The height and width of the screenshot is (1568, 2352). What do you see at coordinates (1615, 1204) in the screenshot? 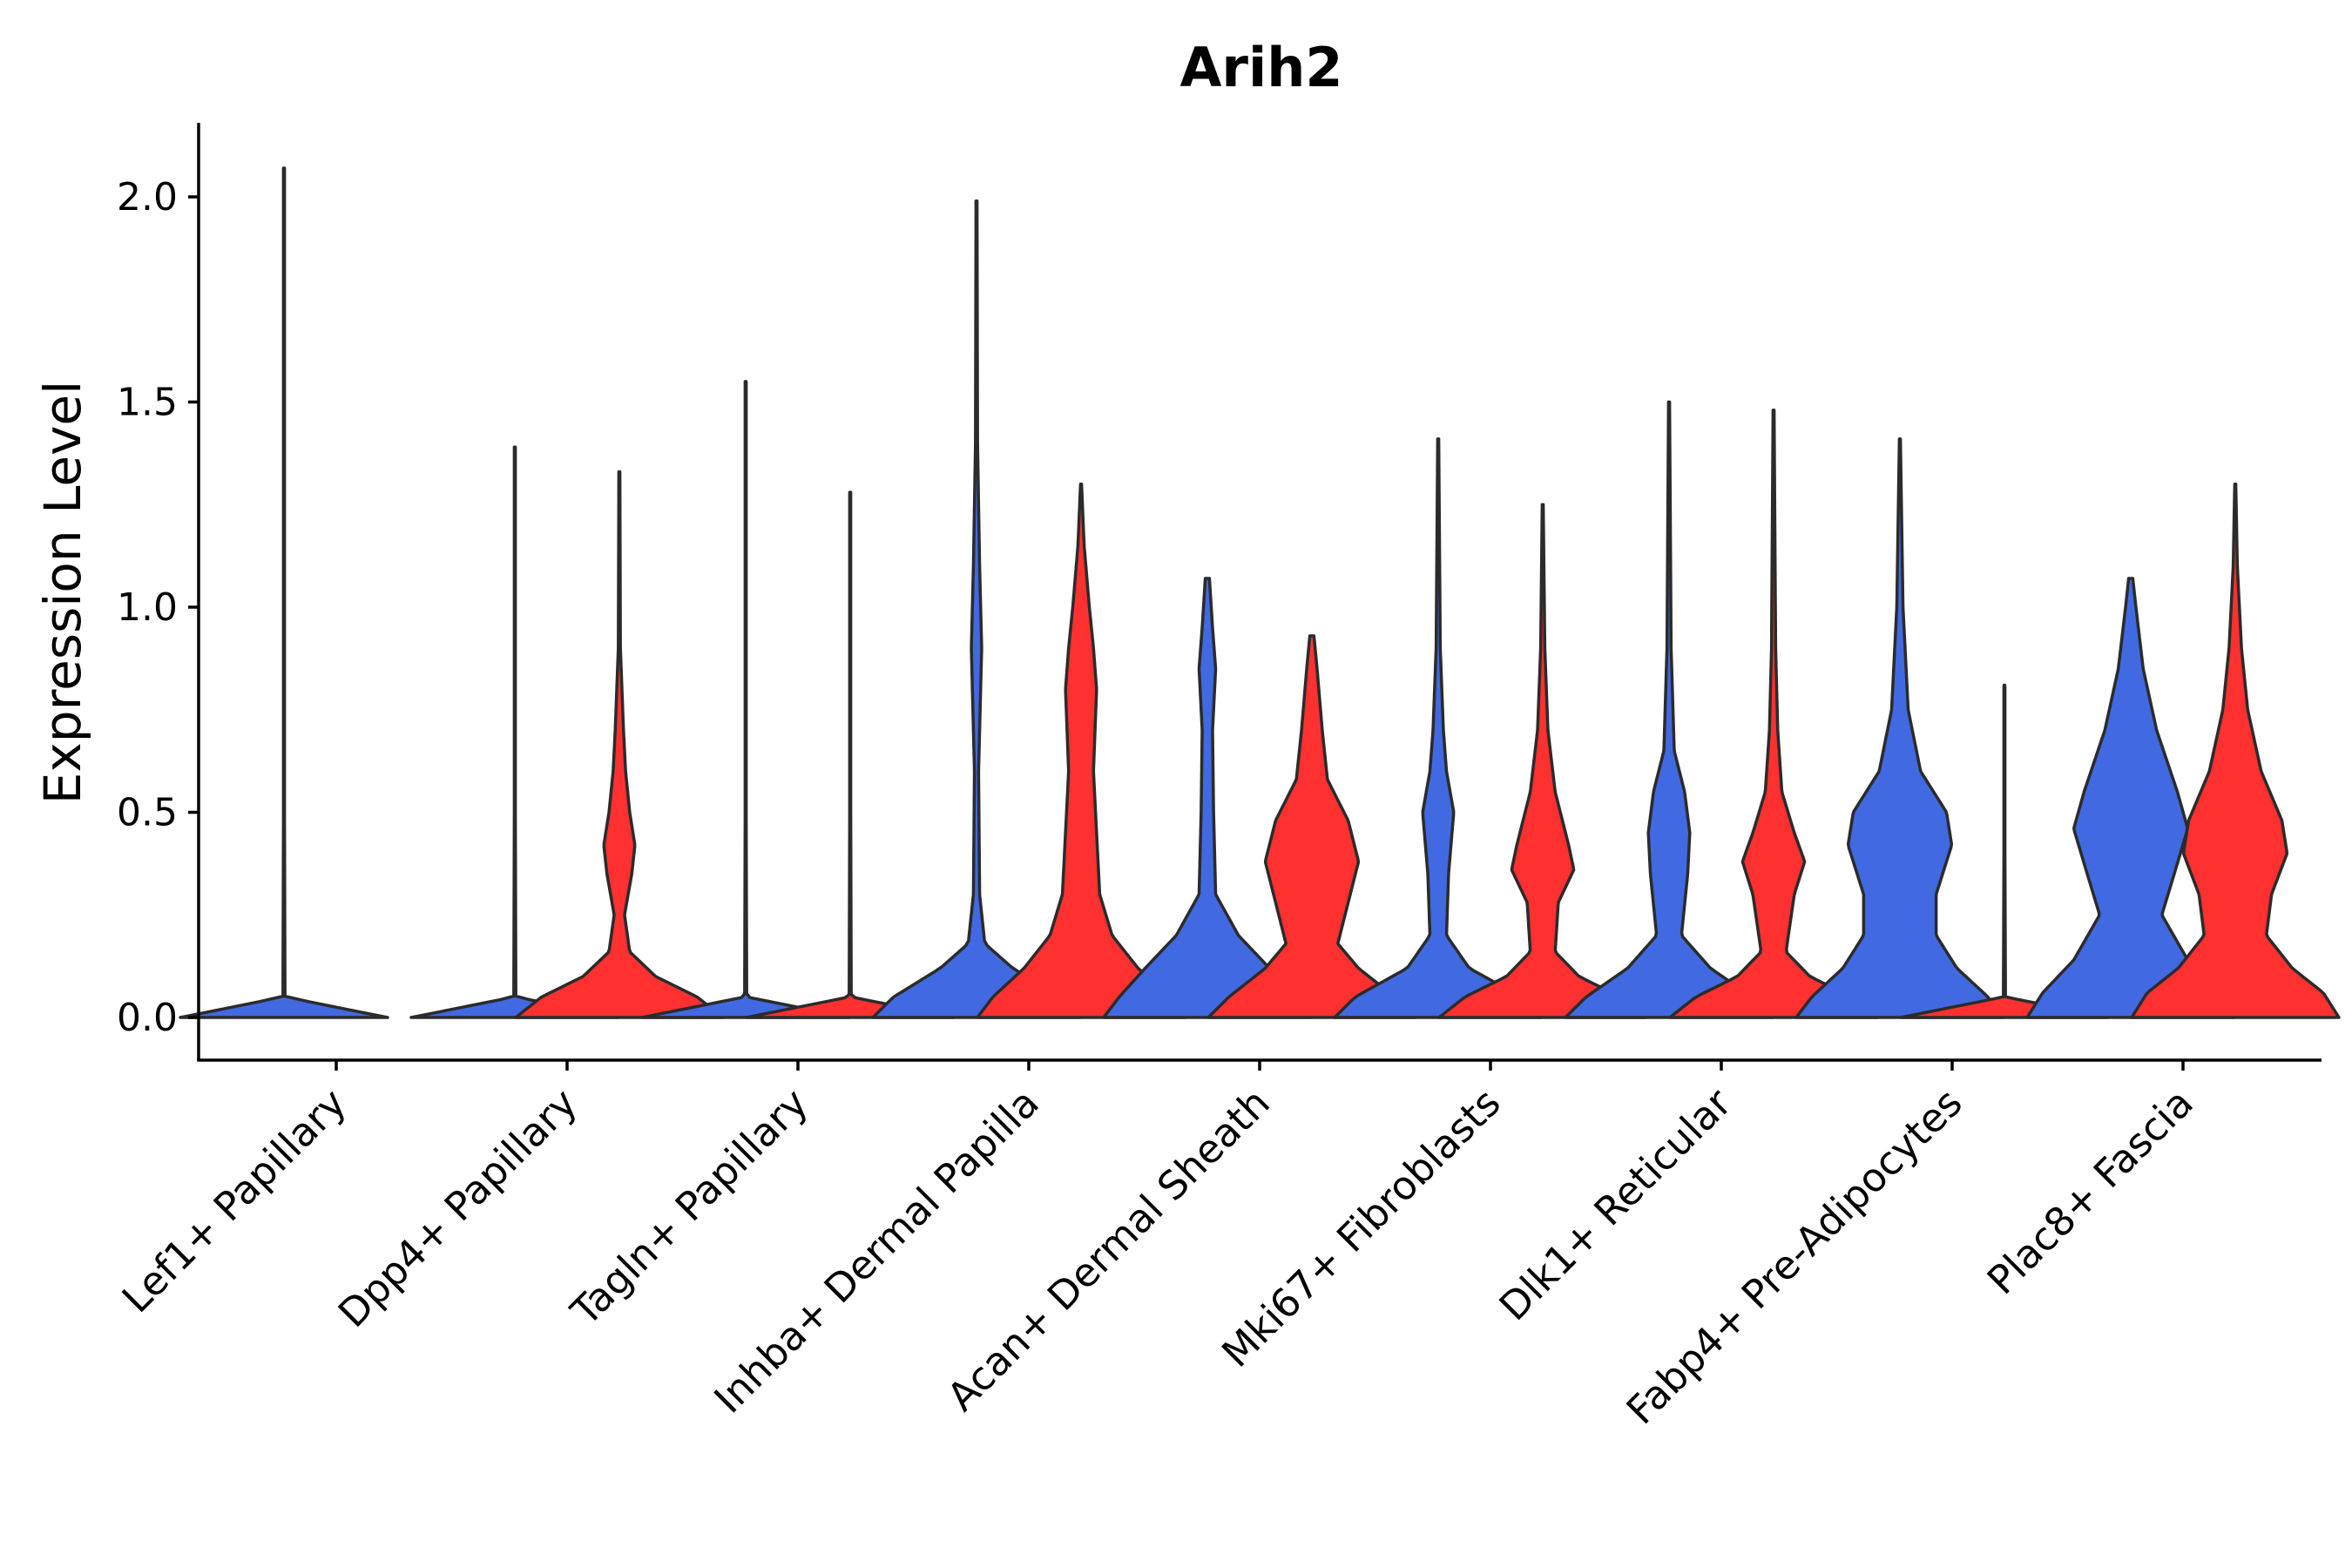
I see `x-tick-label: Dlk1+ Reticular` at bounding box center [1615, 1204].